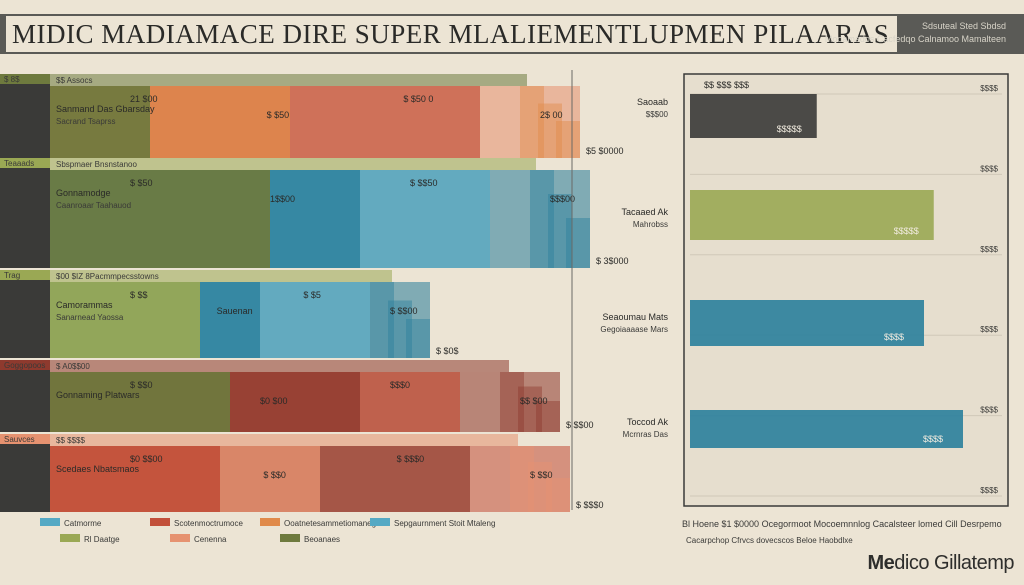 The width and height of the screenshot is (1024, 585). Describe the element at coordinates (19, 439) in the screenshot. I see `group-top-label: Sauvces` at that location.